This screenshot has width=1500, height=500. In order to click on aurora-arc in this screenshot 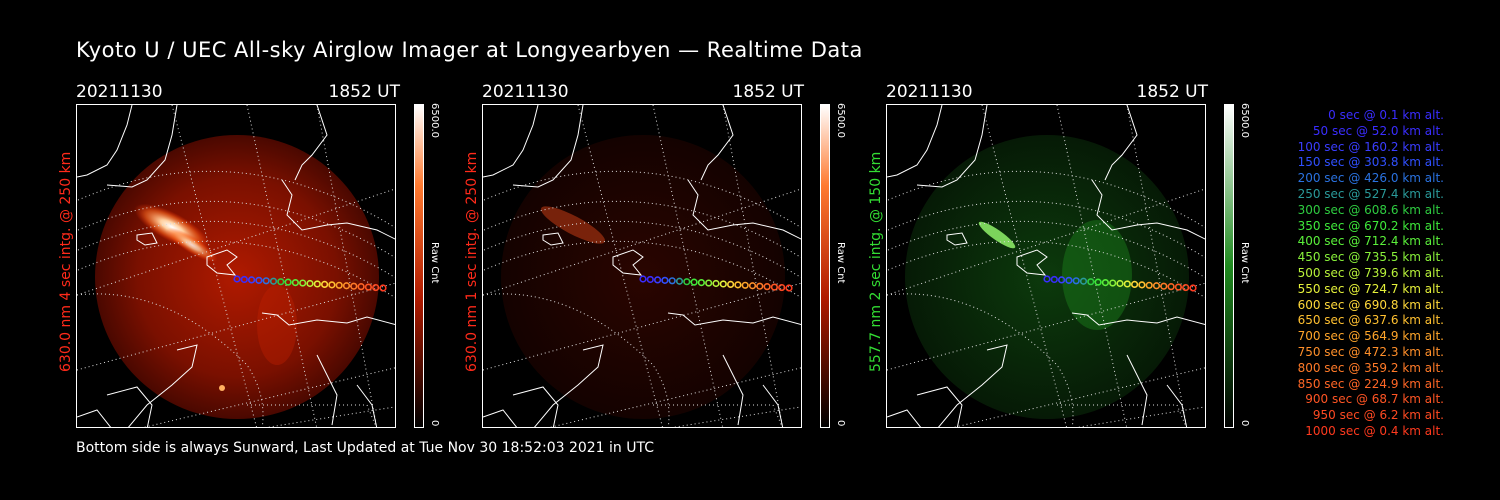, I will do `click(997, 235)`.